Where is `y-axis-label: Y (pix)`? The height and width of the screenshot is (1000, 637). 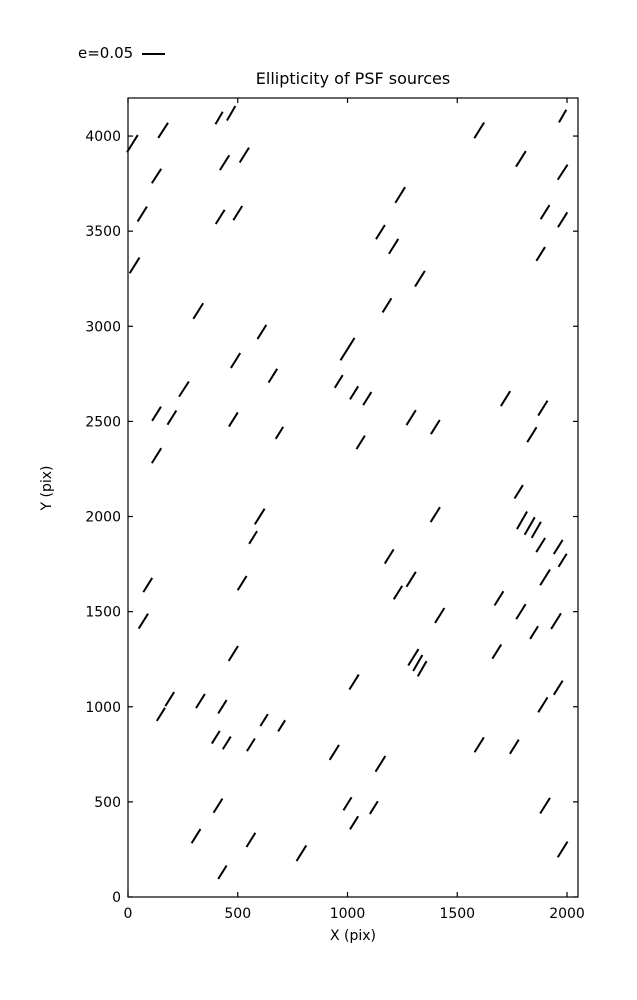
y-axis-label: Y (pix) is located at coordinates (47, 488).